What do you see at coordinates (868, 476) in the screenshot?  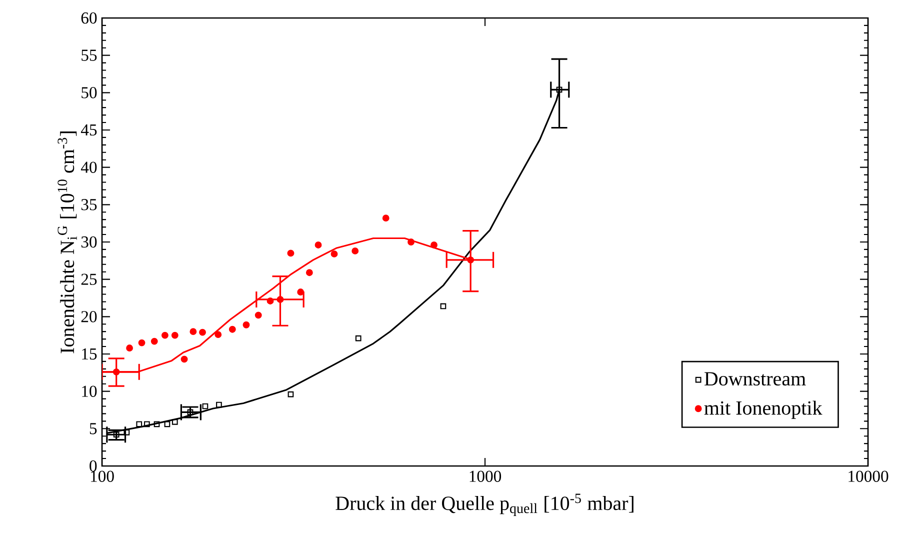 I see `x-tick-label: 10000` at bounding box center [868, 476].